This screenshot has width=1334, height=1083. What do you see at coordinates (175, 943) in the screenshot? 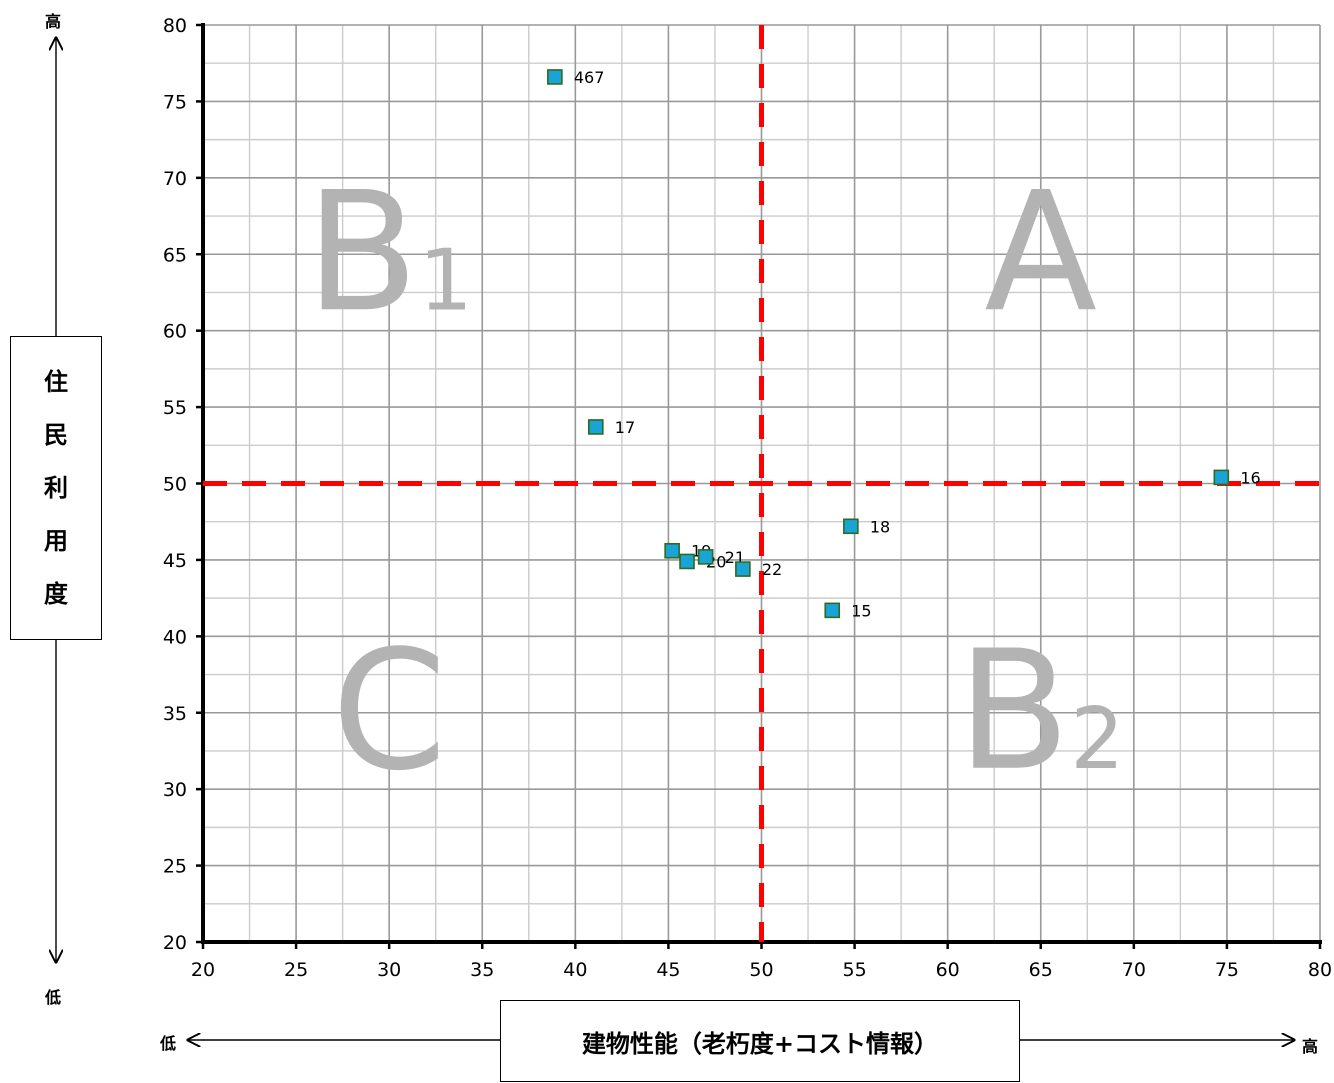
I see `y-tick-label: 20` at bounding box center [175, 943].